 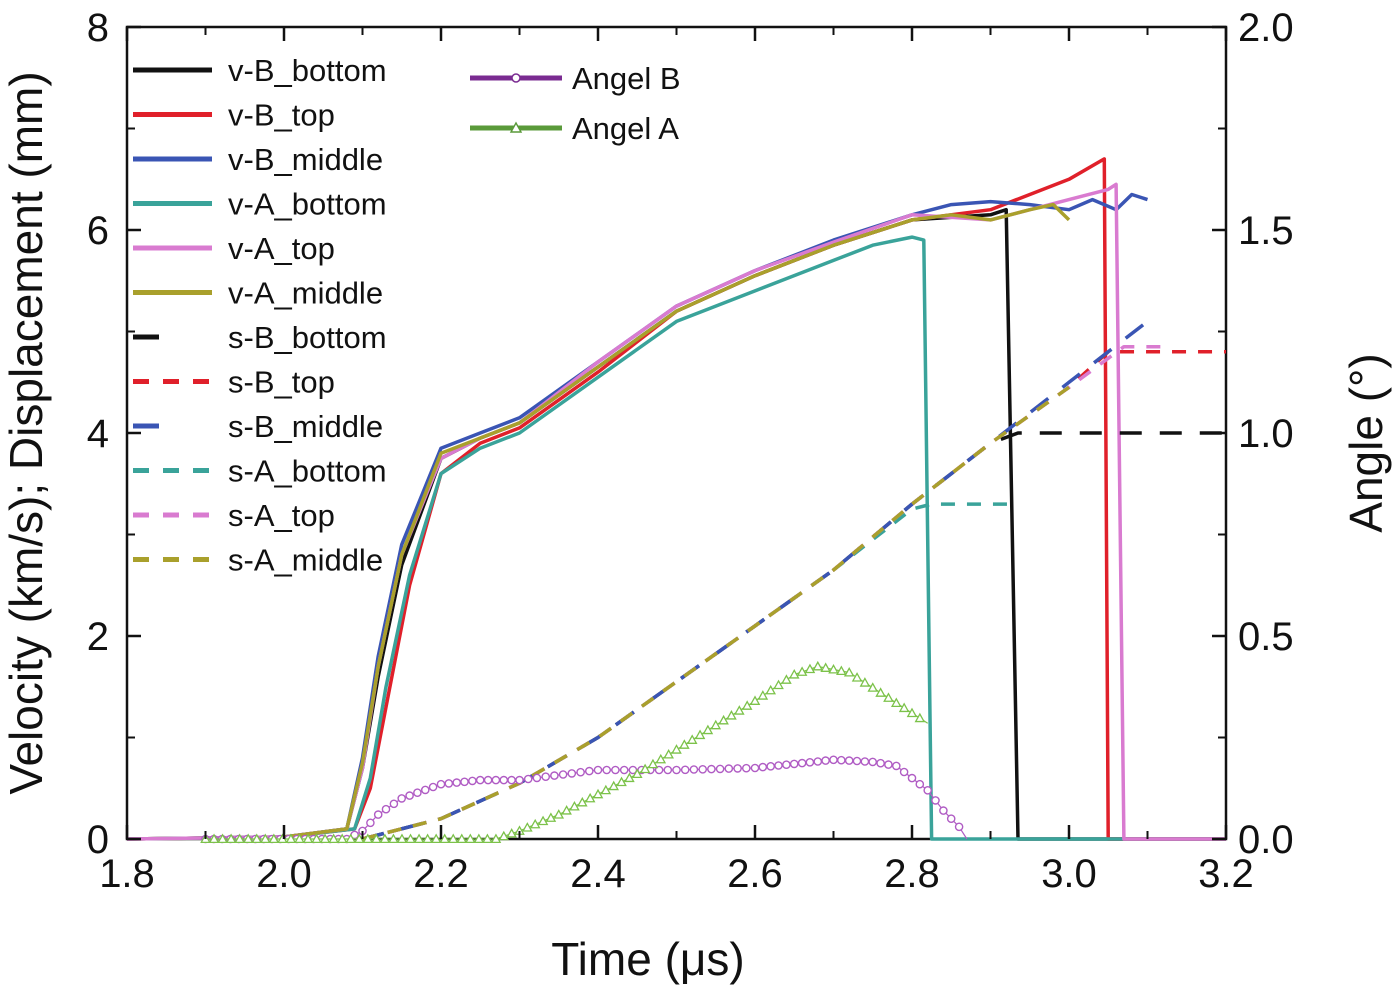 I want to click on y2-tick-label: 2.0, so click(x=1266, y=28).